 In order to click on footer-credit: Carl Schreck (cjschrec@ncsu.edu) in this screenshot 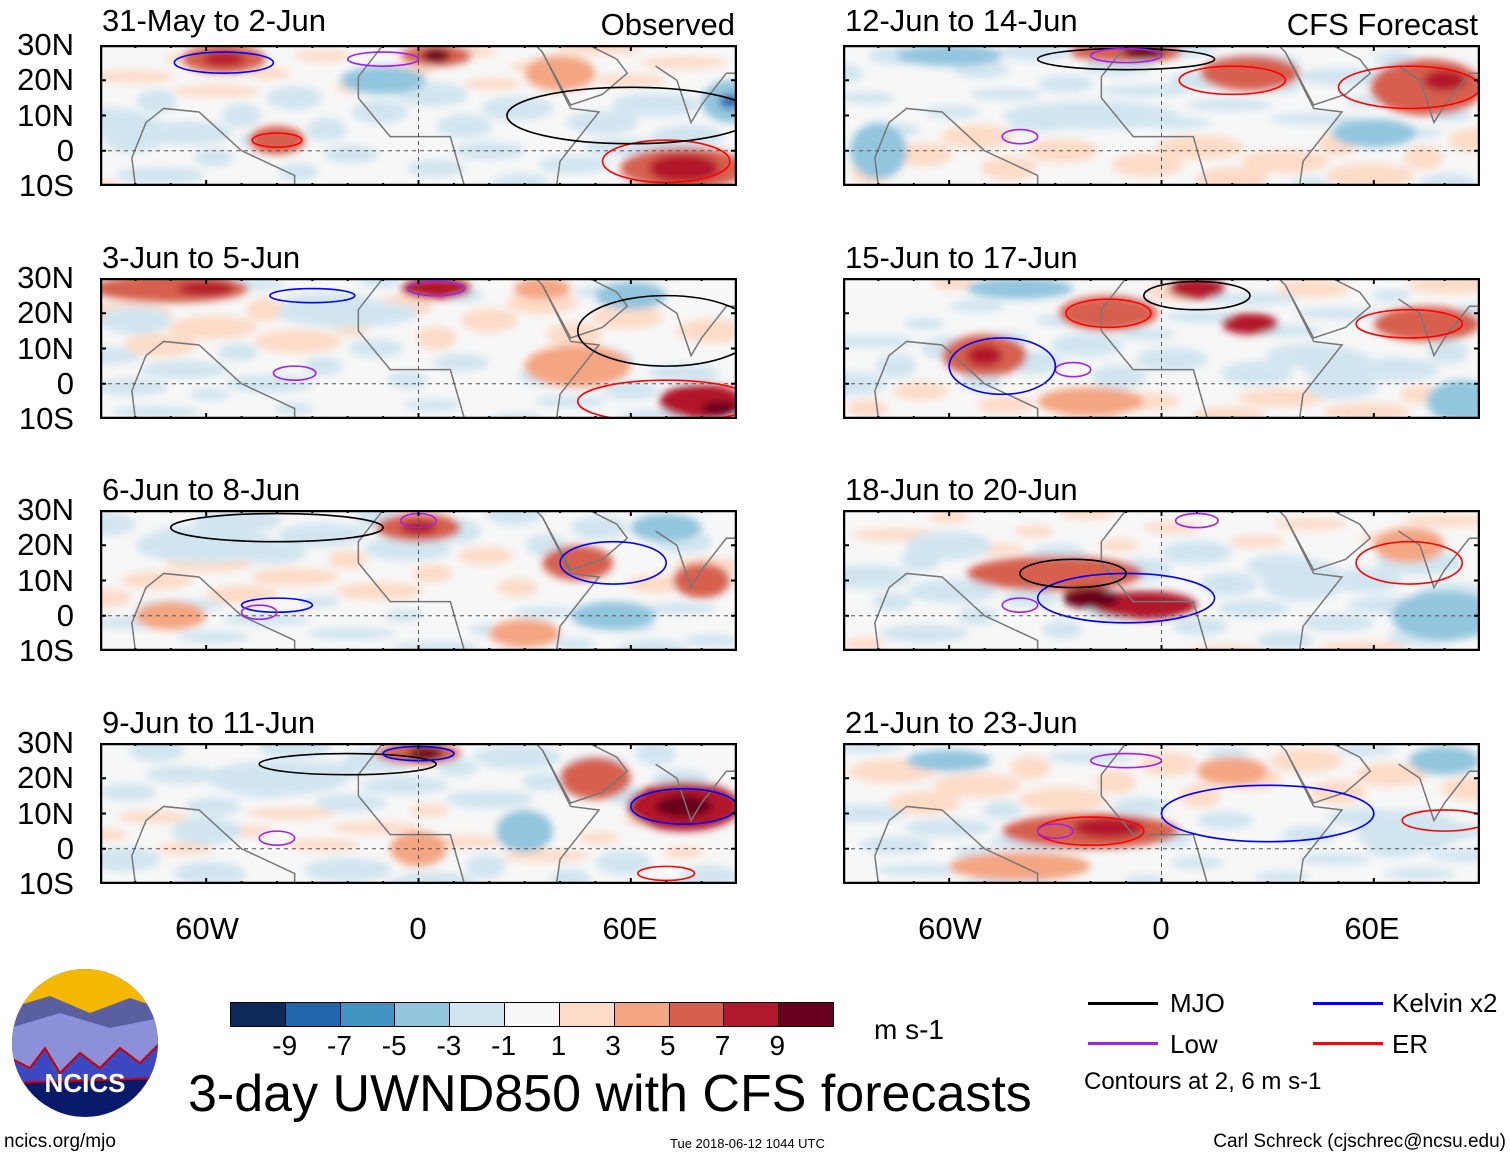, I will do `click(1359, 1141)`.